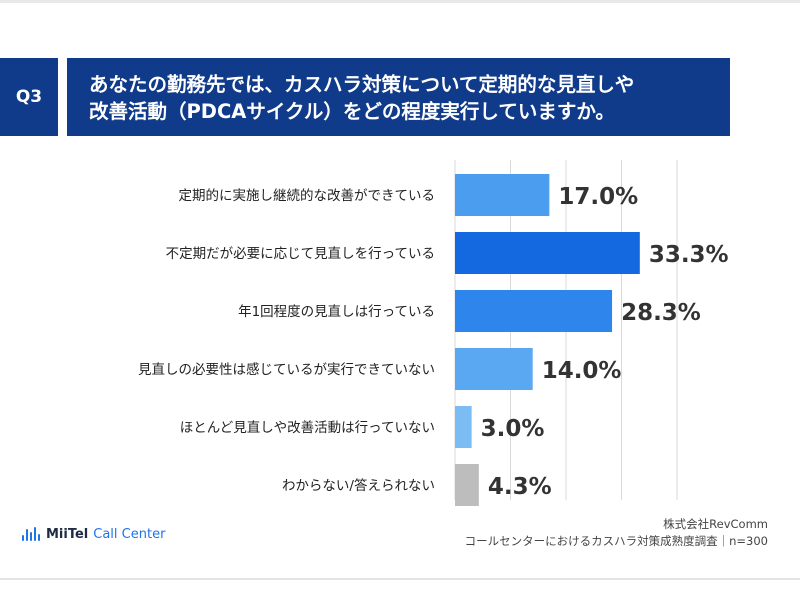 The image size is (800, 600). Describe the element at coordinates (661, 313) in the screenshot. I see `value-label: 28.3%` at that location.